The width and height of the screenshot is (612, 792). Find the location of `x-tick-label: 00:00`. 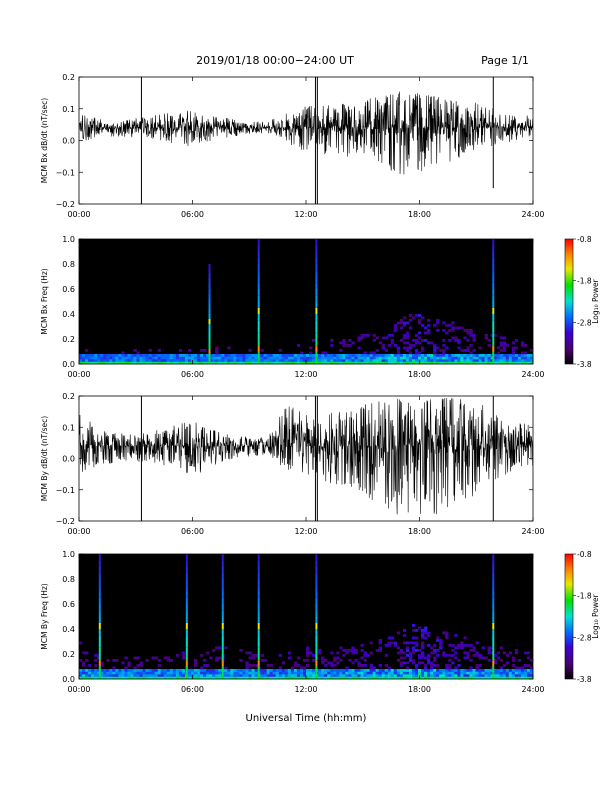

x-tick-label: 00:00 is located at coordinates (78, 374).